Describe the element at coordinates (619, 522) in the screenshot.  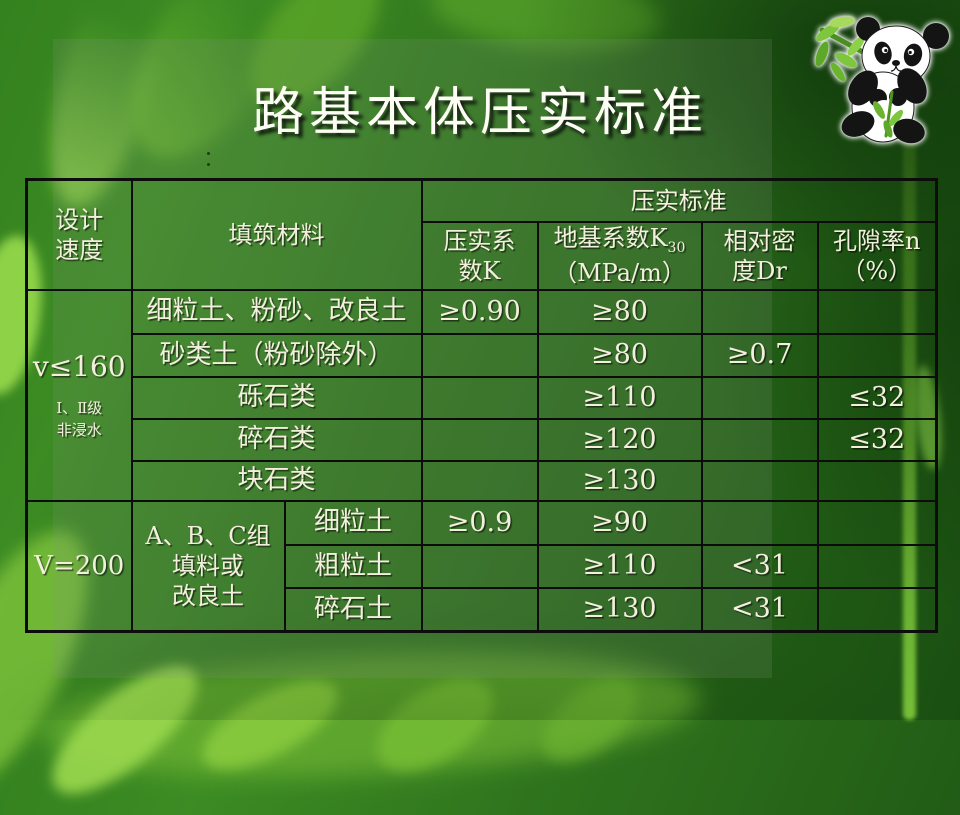
I see `cell-k30: ≥90` at that location.